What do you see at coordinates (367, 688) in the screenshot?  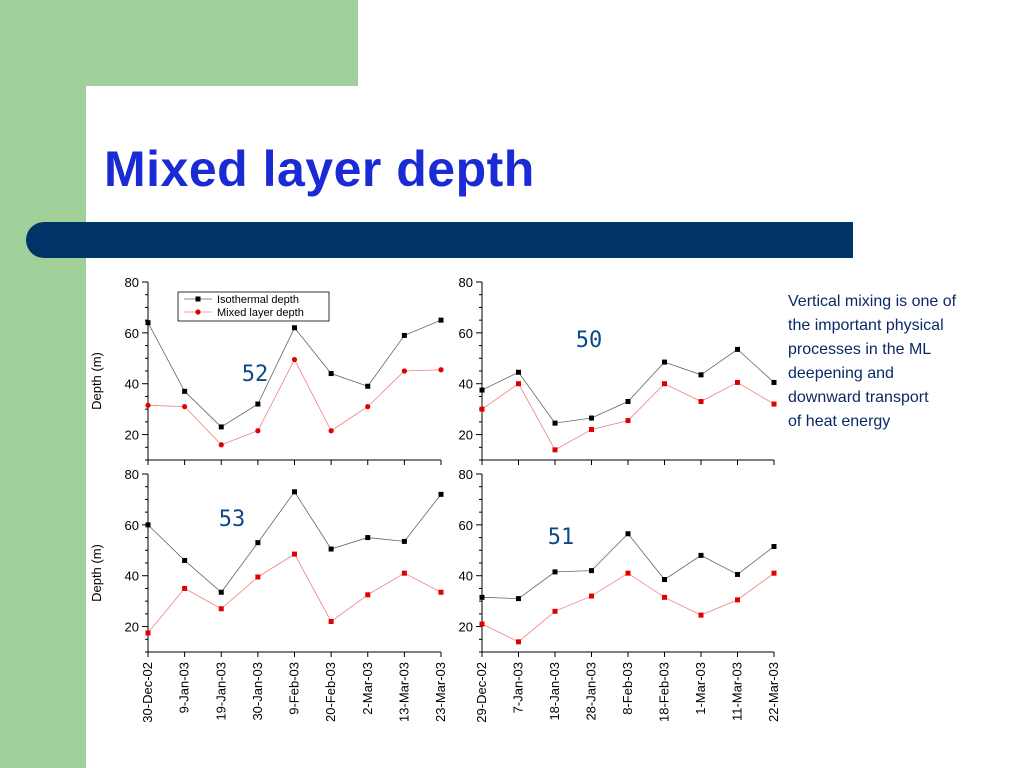 I see `x-tick-label: 2-Mar-03` at bounding box center [367, 688].